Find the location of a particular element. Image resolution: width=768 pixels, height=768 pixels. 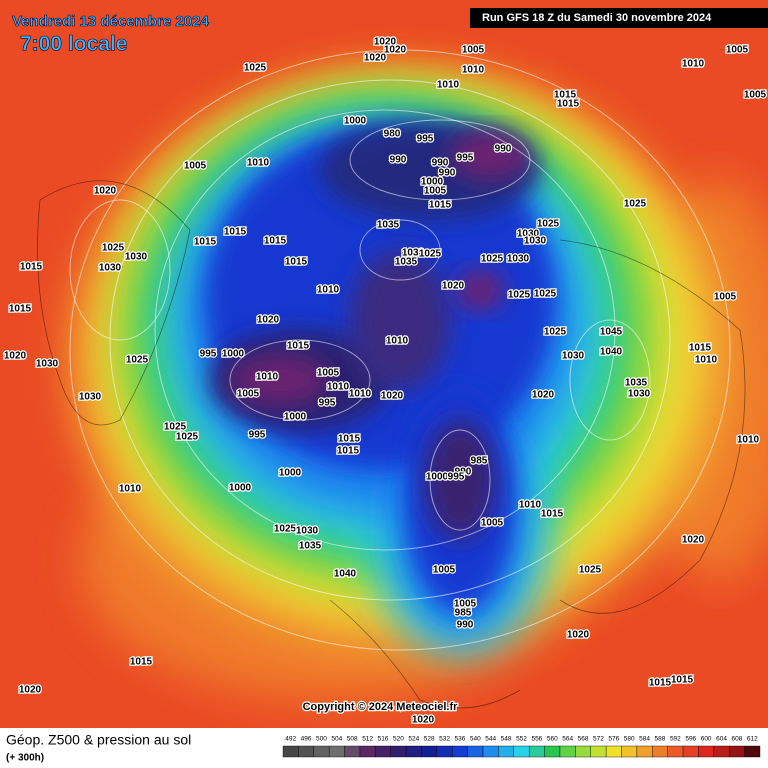

scale-label: 592 is located at coordinates (675, 739).